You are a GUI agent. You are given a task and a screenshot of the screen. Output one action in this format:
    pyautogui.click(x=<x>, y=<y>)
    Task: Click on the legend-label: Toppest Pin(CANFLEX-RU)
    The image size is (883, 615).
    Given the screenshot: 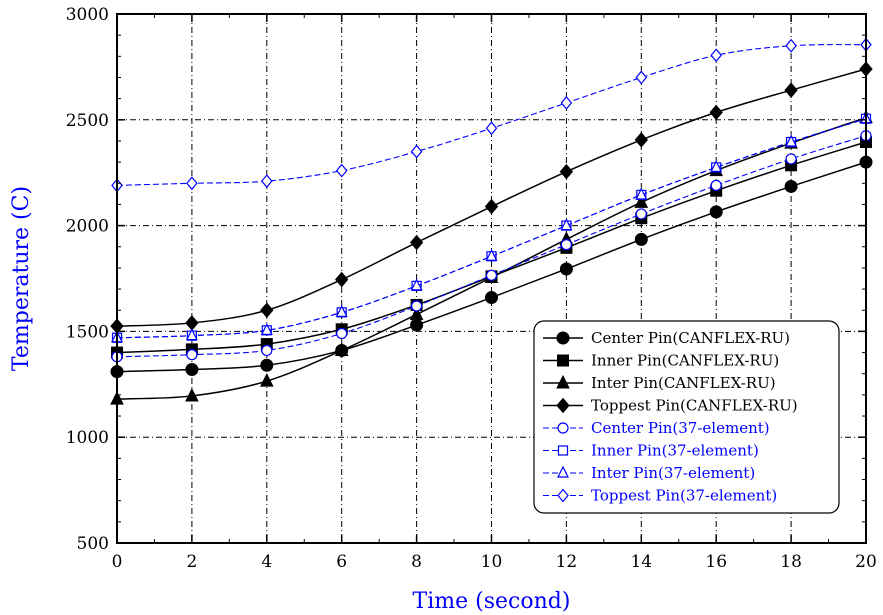 What is the action you would take?
    pyautogui.click(x=694, y=406)
    